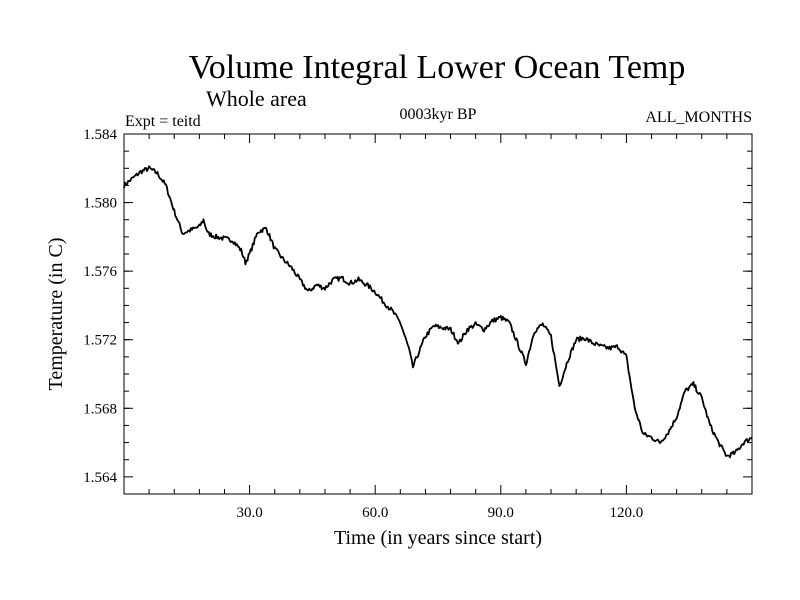 The image size is (800, 600). What do you see at coordinates (438, 538) in the screenshot?
I see `x-axis-label: Time (in years since start)` at bounding box center [438, 538].